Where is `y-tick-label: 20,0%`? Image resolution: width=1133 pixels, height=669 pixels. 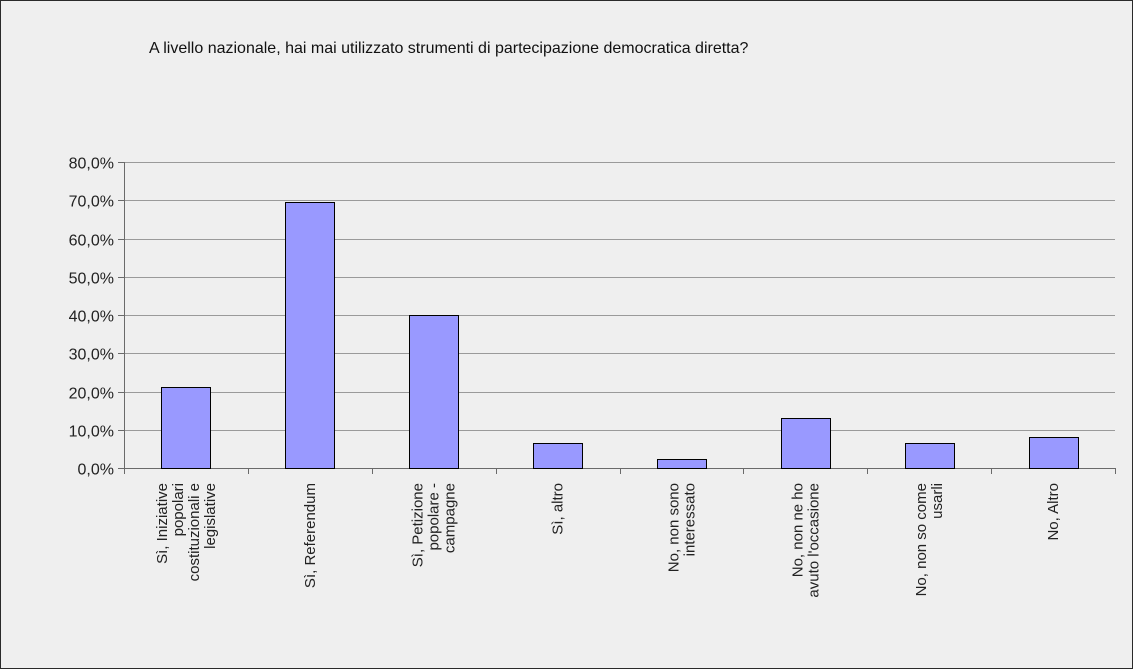 y-tick-label: 20,0% is located at coordinates (91, 394).